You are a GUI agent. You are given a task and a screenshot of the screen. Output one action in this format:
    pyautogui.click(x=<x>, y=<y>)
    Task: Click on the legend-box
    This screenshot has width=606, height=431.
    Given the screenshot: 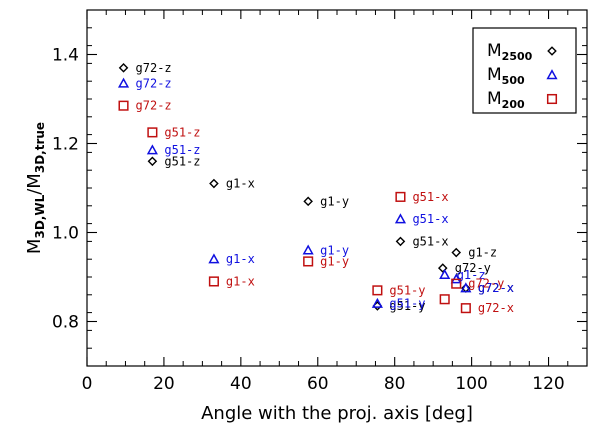 What is the action you would take?
    pyautogui.click(x=524, y=70)
    